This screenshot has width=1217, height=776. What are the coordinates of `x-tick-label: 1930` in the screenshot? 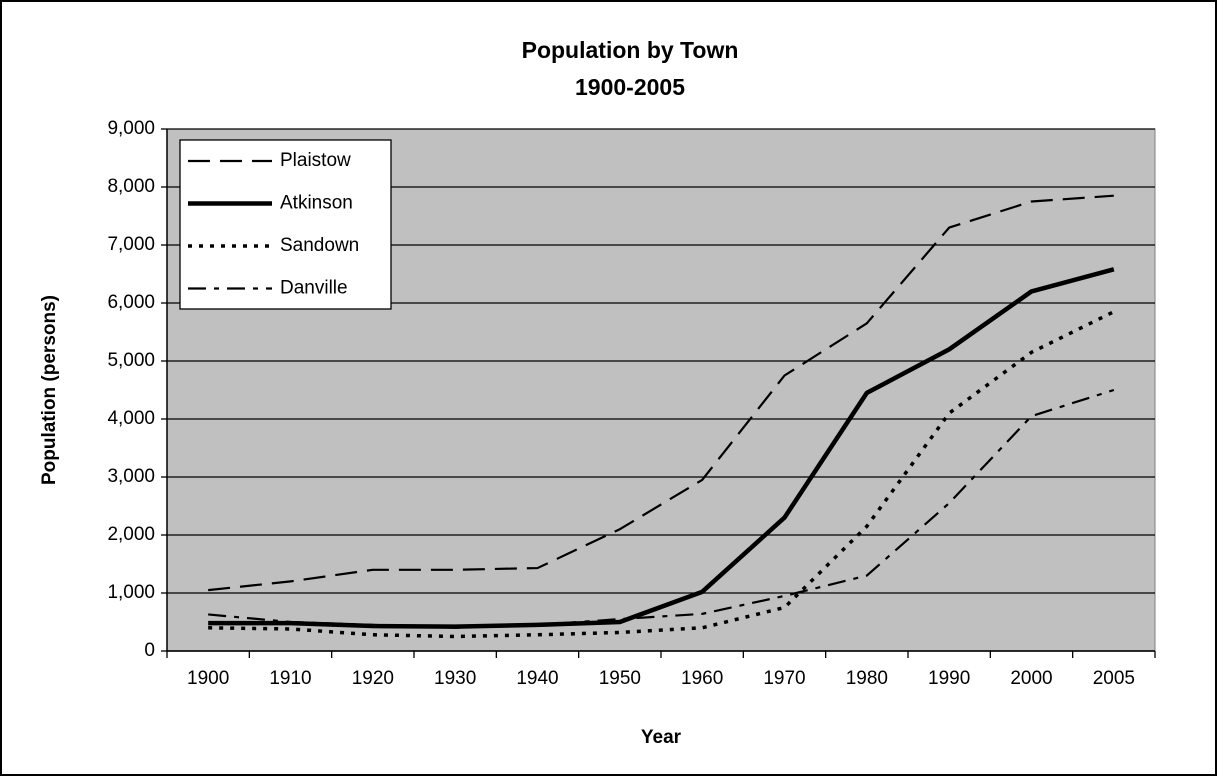 It's located at (455, 678).